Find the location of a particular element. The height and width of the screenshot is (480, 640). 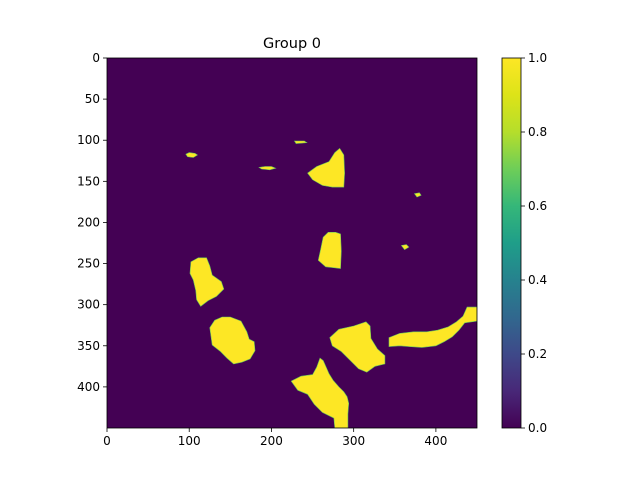

colorbar-ticks: 0.0 0.2 0.4 0.6 0.8 1.0 is located at coordinates (534, 243).